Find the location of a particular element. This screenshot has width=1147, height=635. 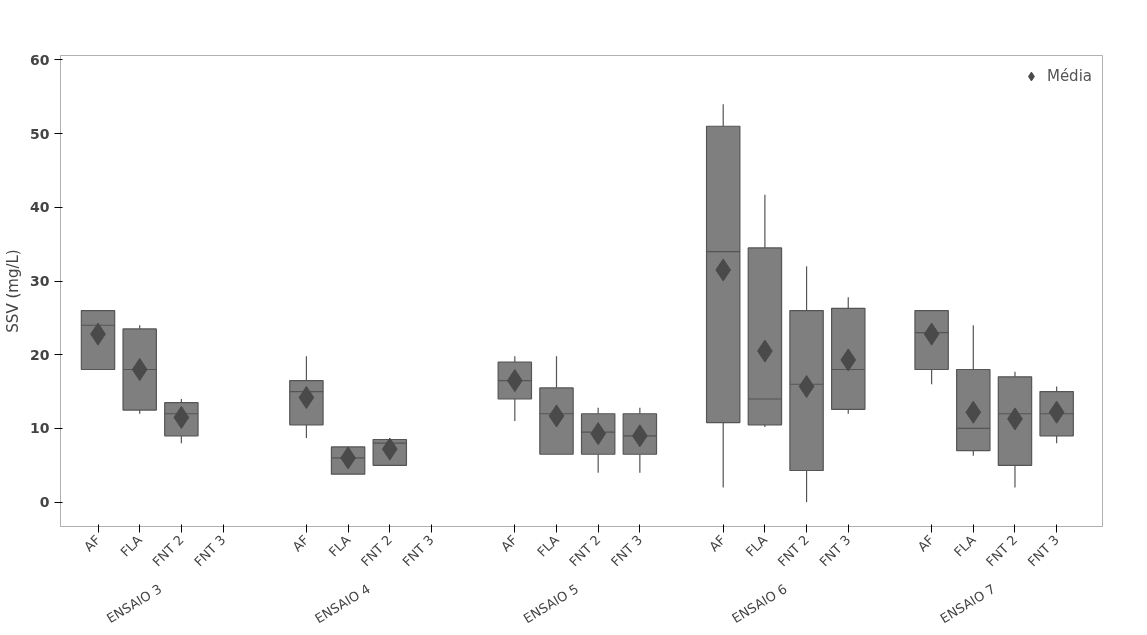

y-tick-label: 40 is located at coordinates (40, 207).